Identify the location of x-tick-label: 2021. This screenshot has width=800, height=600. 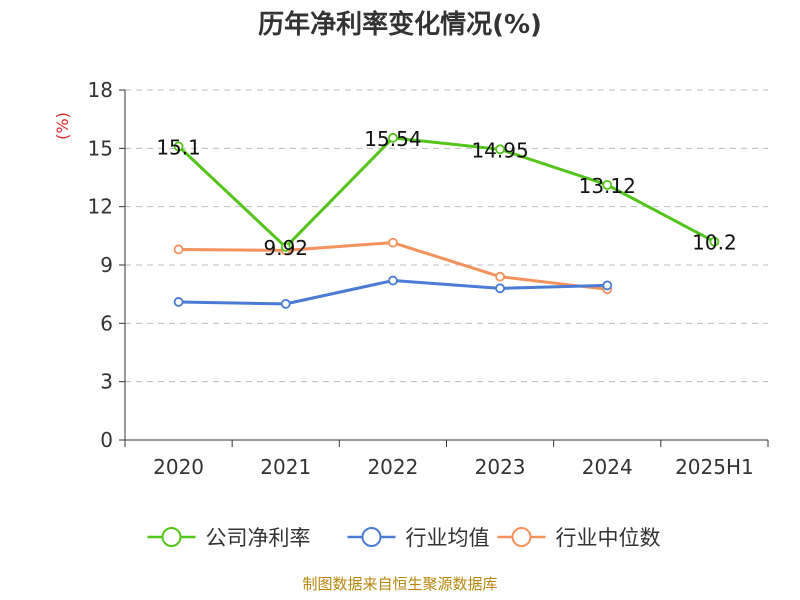
(285, 467).